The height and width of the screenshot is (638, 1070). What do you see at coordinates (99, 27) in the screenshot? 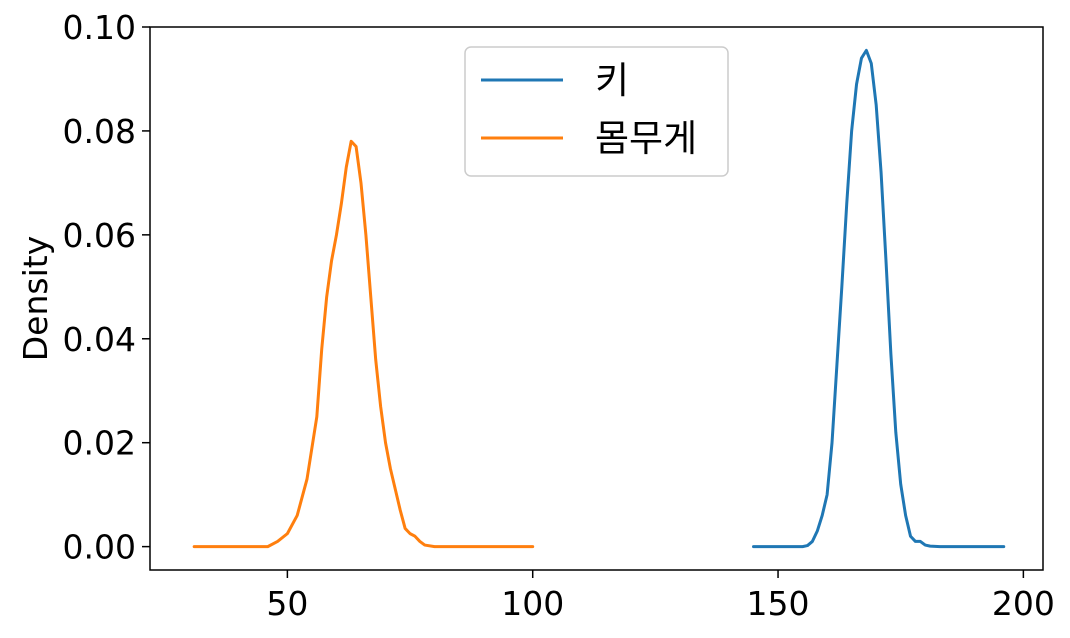
I see `y-tick-label: 0.10` at bounding box center [99, 27].